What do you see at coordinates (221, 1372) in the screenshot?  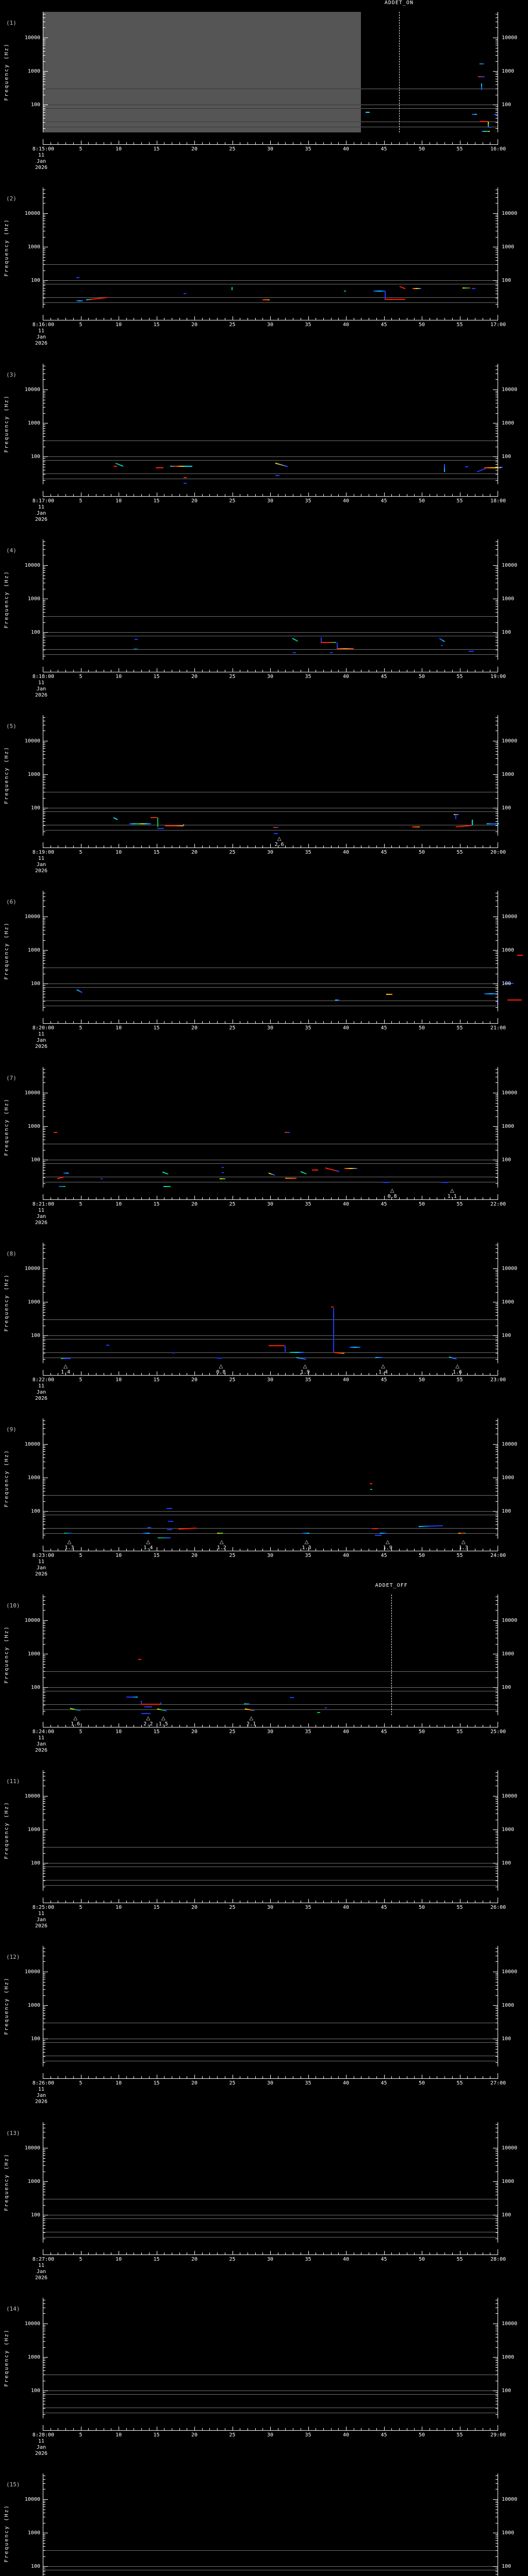 I see `event-triangle-value: 0.8` at bounding box center [221, 1372].